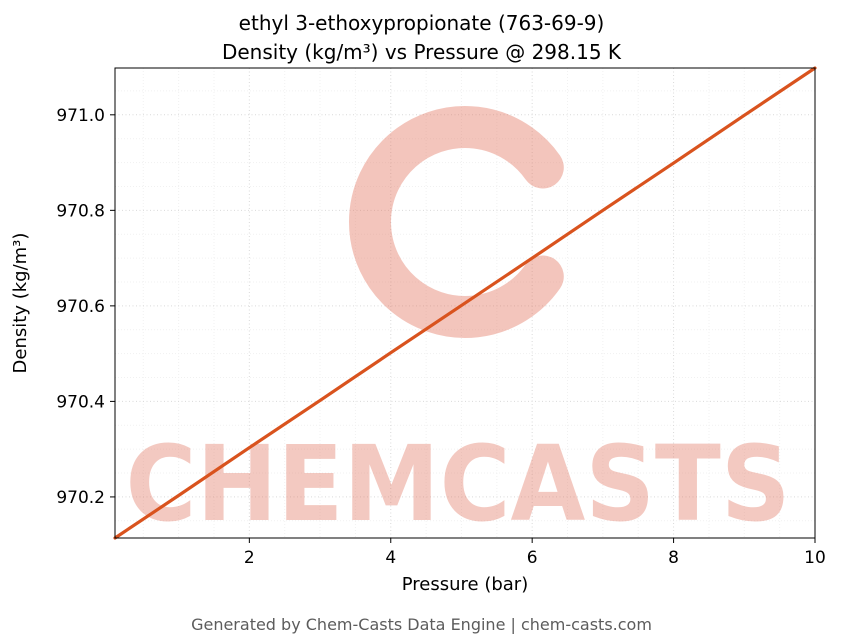 The image size is (843, 644). What do you see at coordinates (80, 211) in the screenshot?
I see `y-tick-label: 970.8` at bounding box center [80, 211].